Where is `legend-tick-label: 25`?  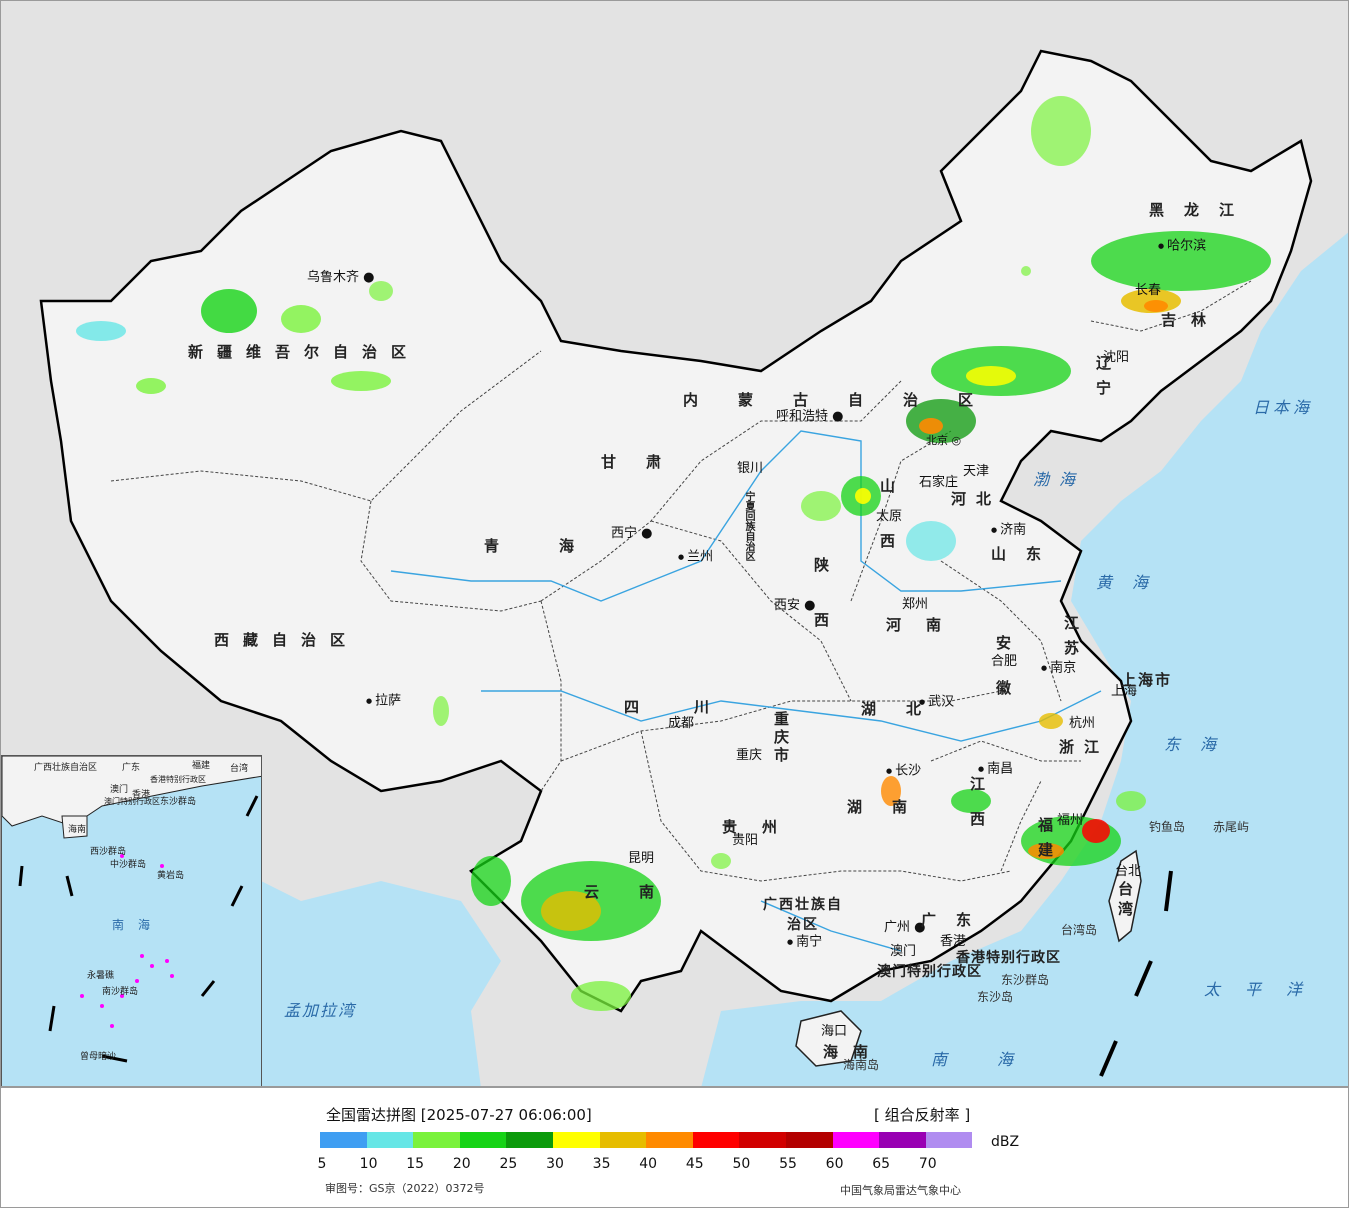
legend-tick-label: 25 is located at coordinates (508, 1164).